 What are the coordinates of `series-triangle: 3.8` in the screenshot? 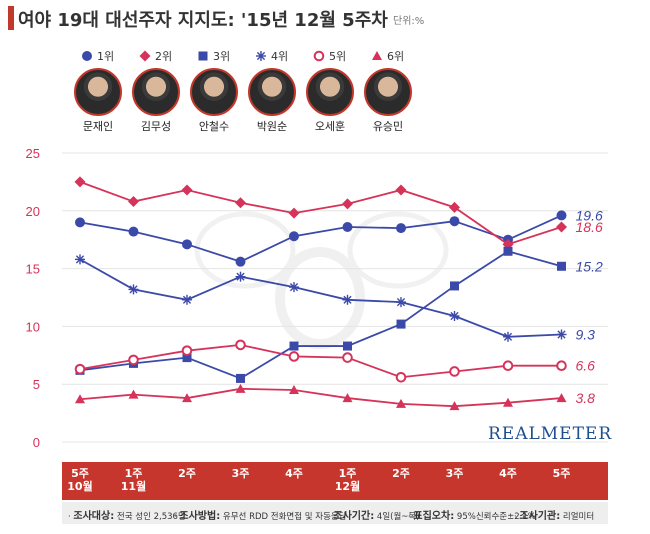 It's located at (335, 397).